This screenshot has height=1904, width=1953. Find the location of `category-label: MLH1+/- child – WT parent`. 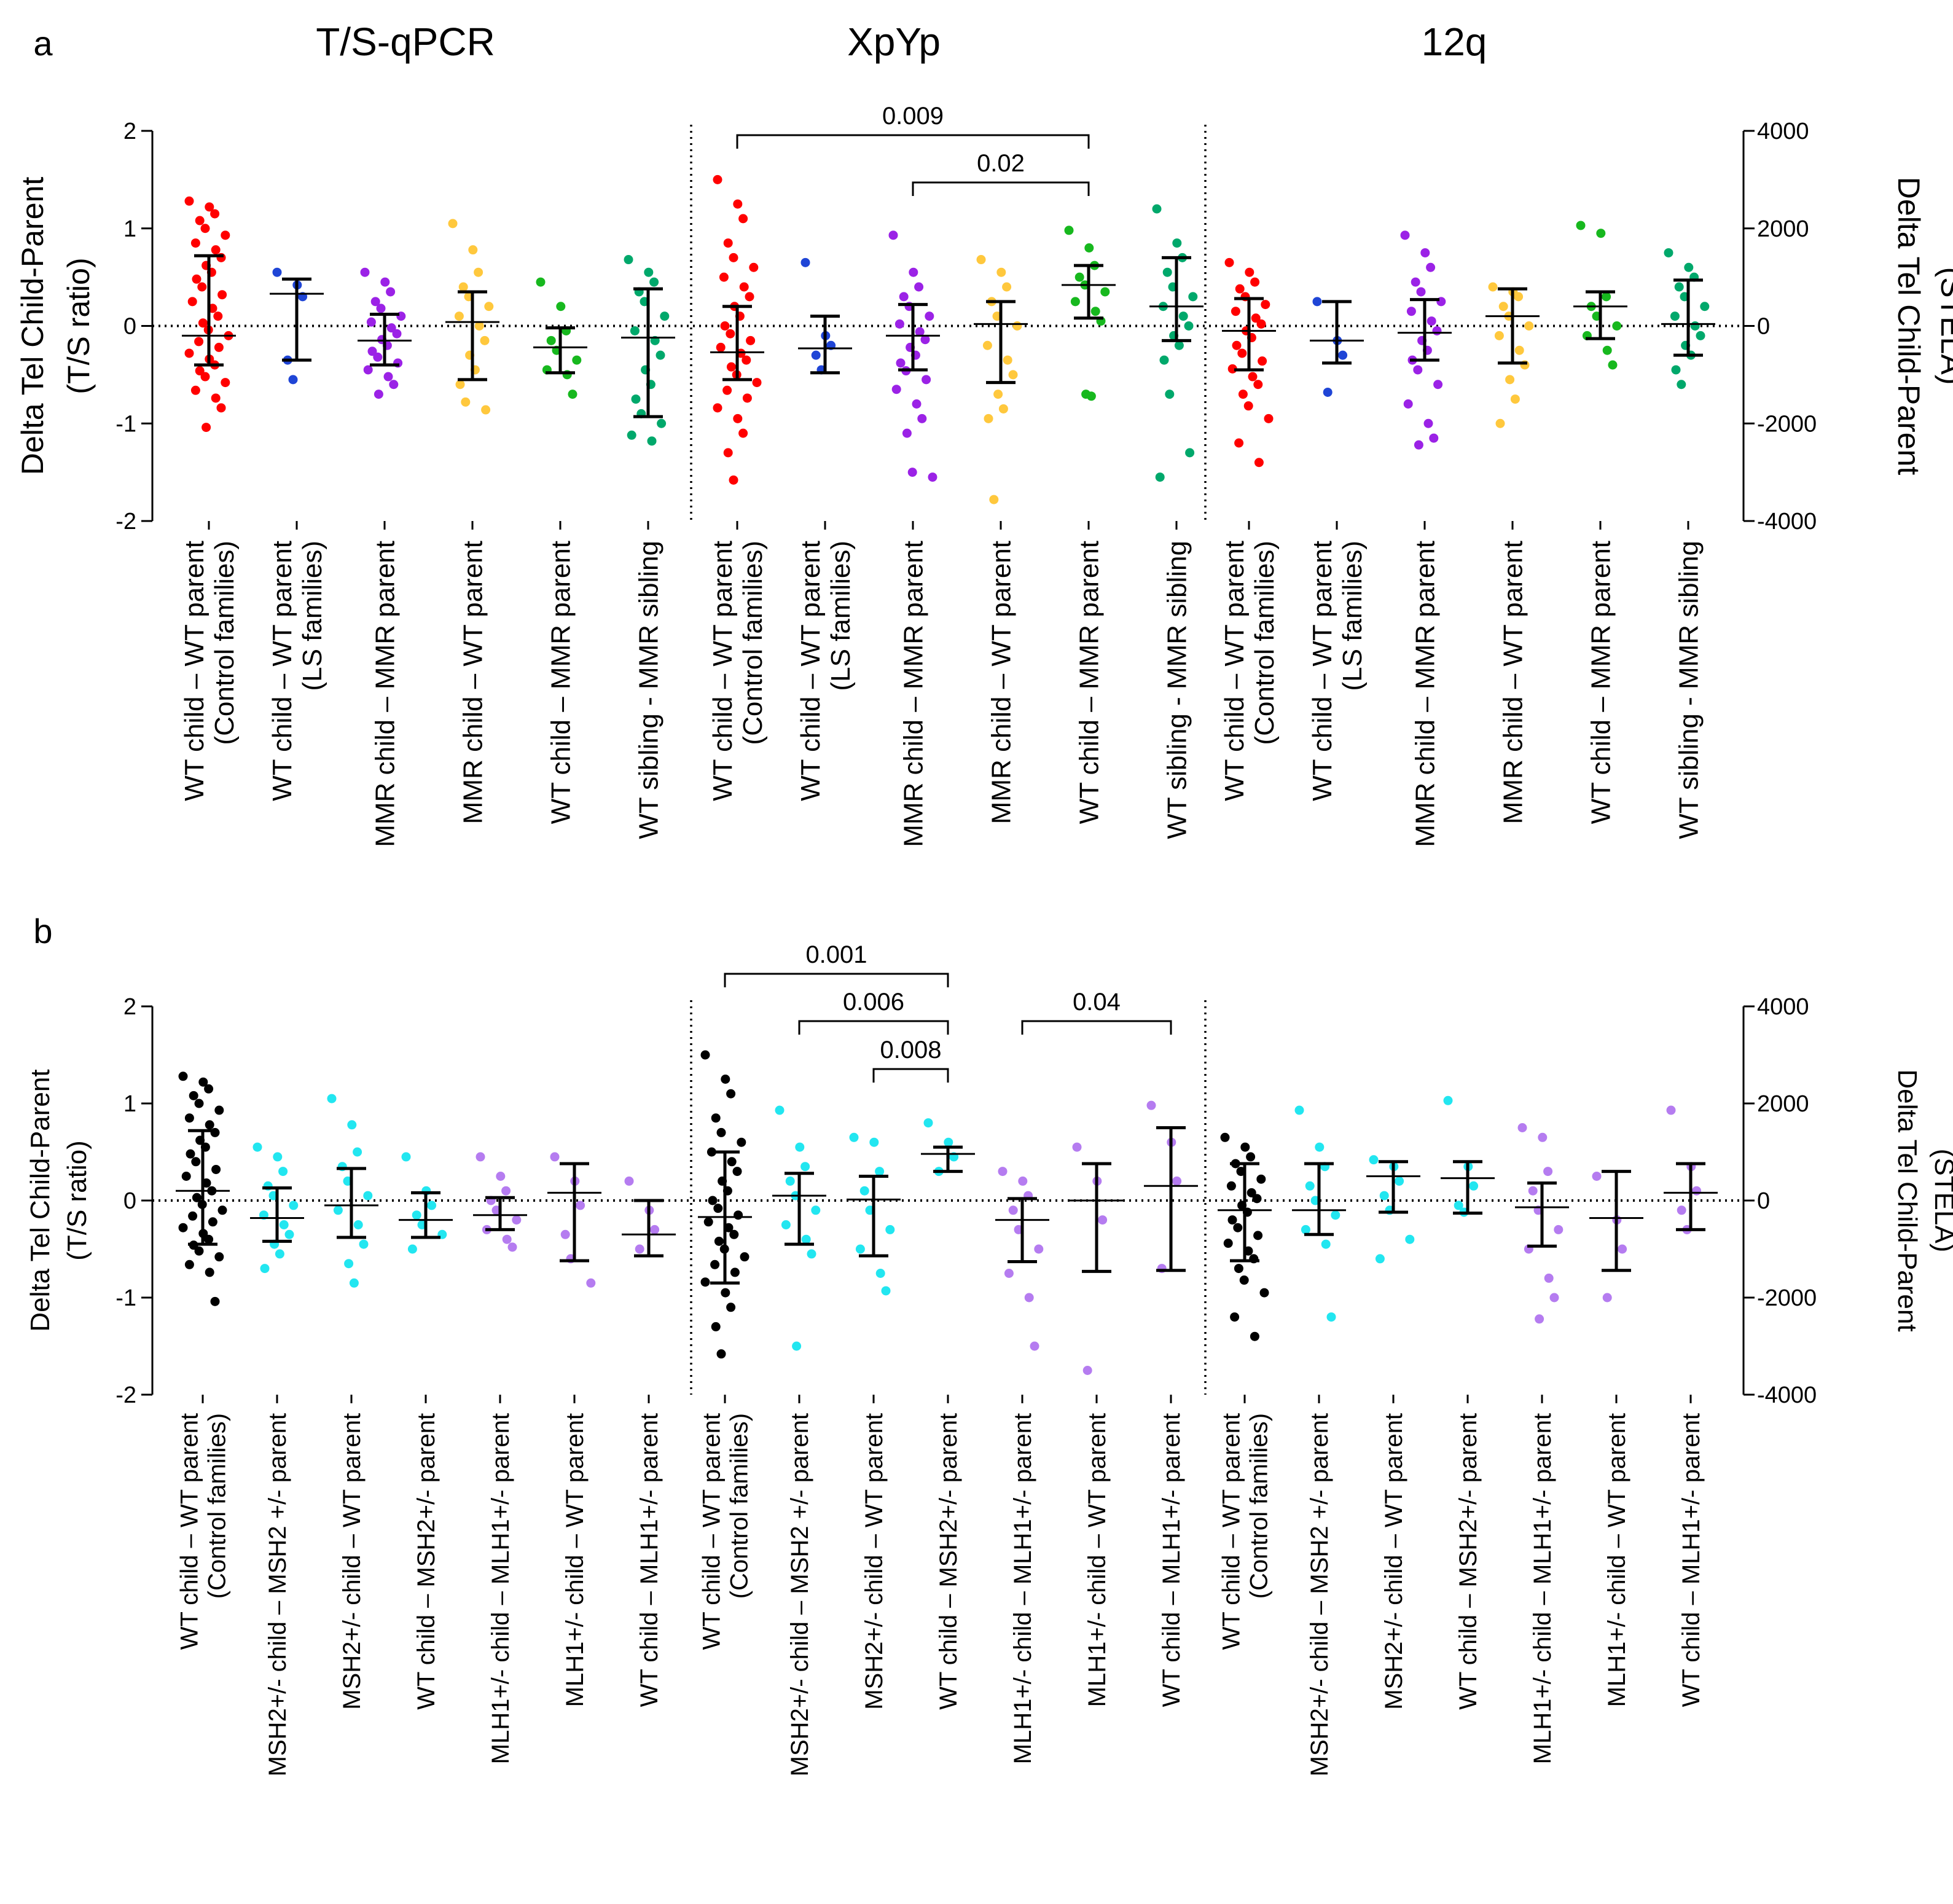

category-label: MLH1+/- child – WT parent is located at coordinates (1616, 1560).